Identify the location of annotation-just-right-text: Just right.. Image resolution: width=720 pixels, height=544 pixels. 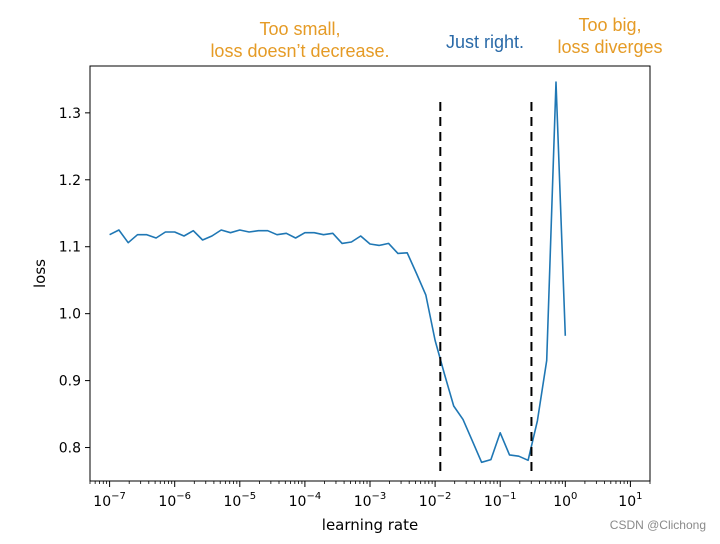
(485, 42).